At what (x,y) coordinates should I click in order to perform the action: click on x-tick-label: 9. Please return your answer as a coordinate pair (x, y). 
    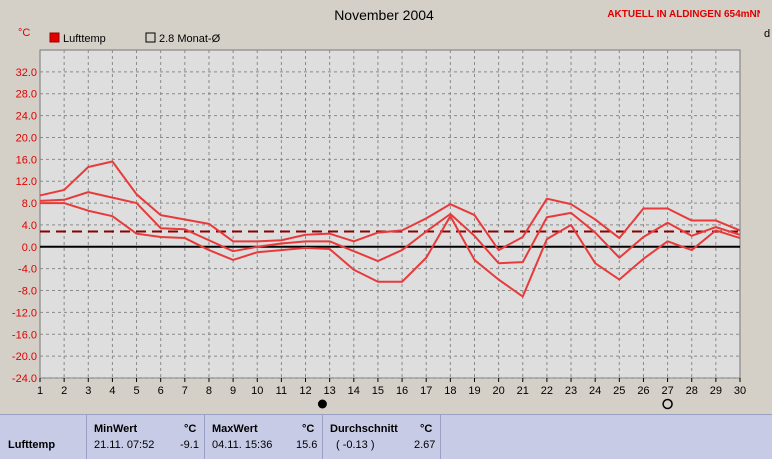
    Looking at the image, I should click on (233, 391).